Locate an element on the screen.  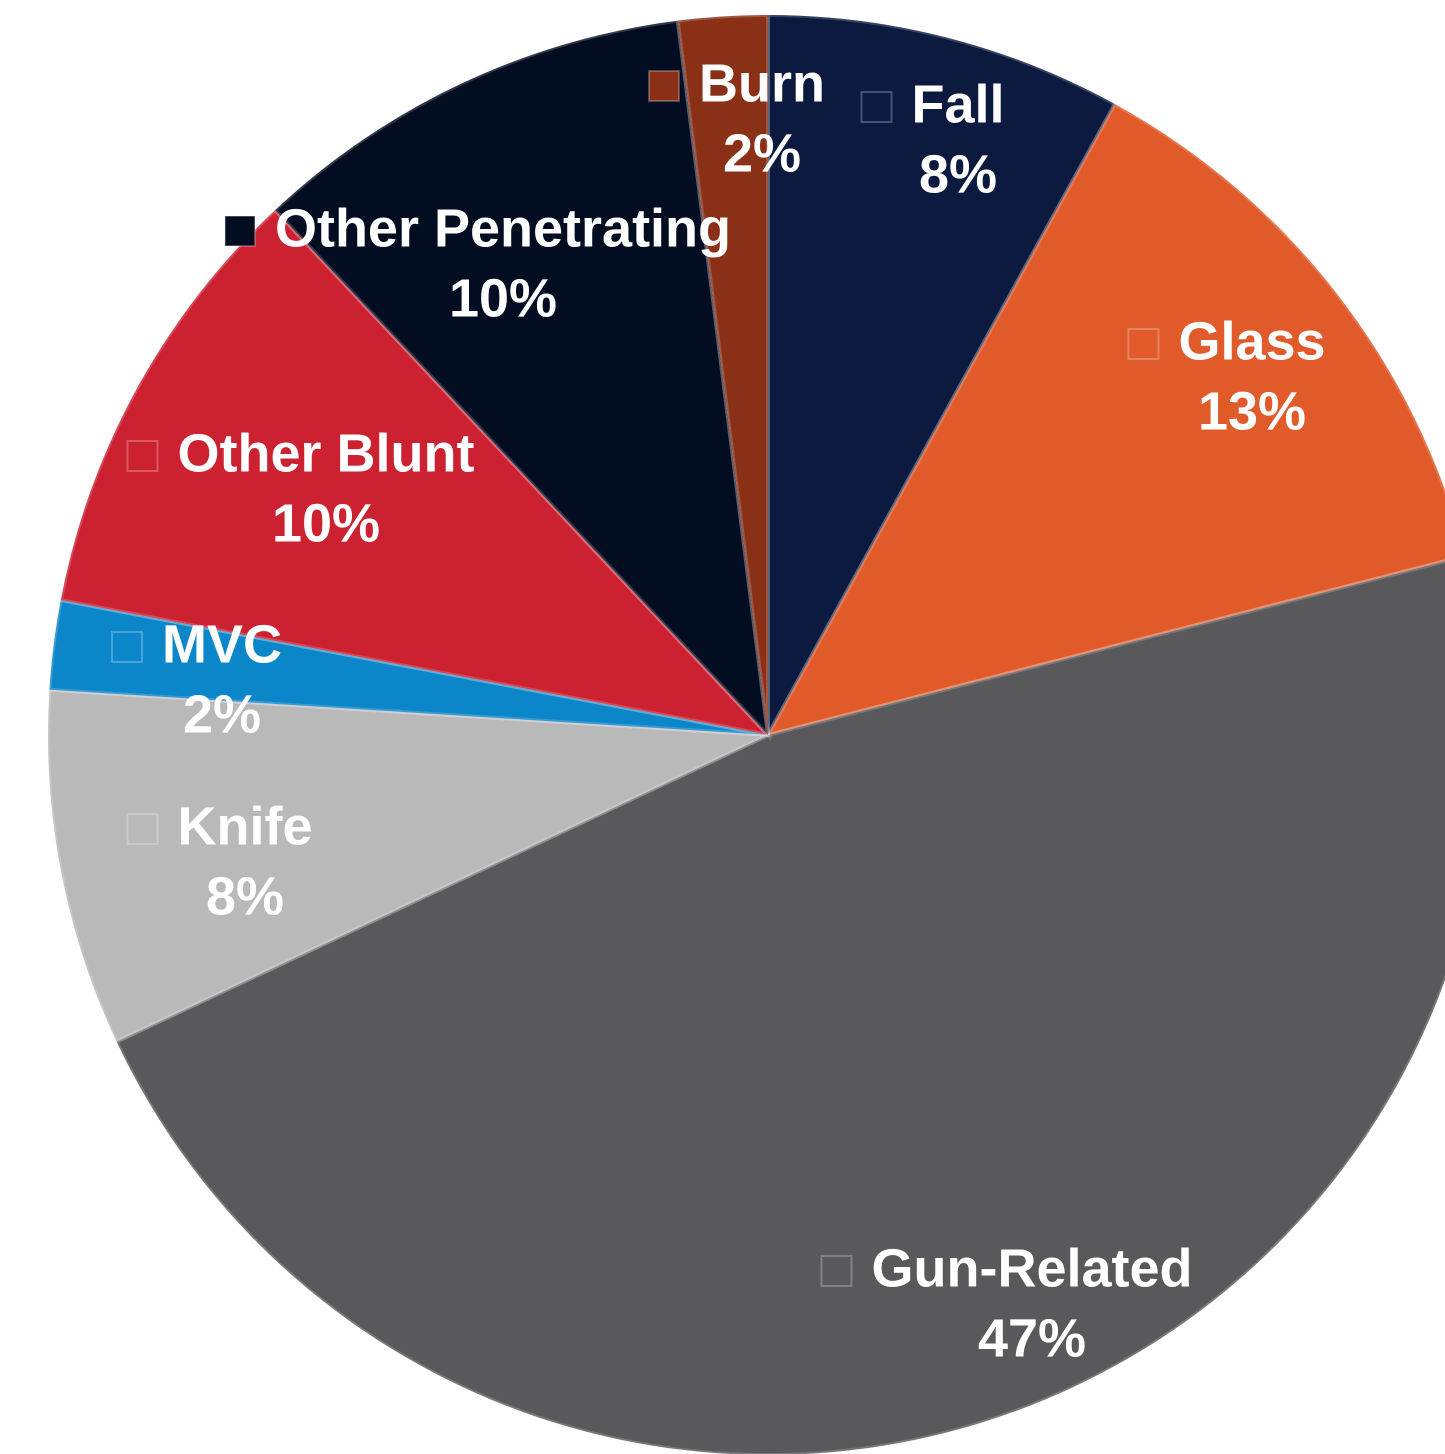
slice-label-name: Gun-Related is located at coordinates (1031, 1268).